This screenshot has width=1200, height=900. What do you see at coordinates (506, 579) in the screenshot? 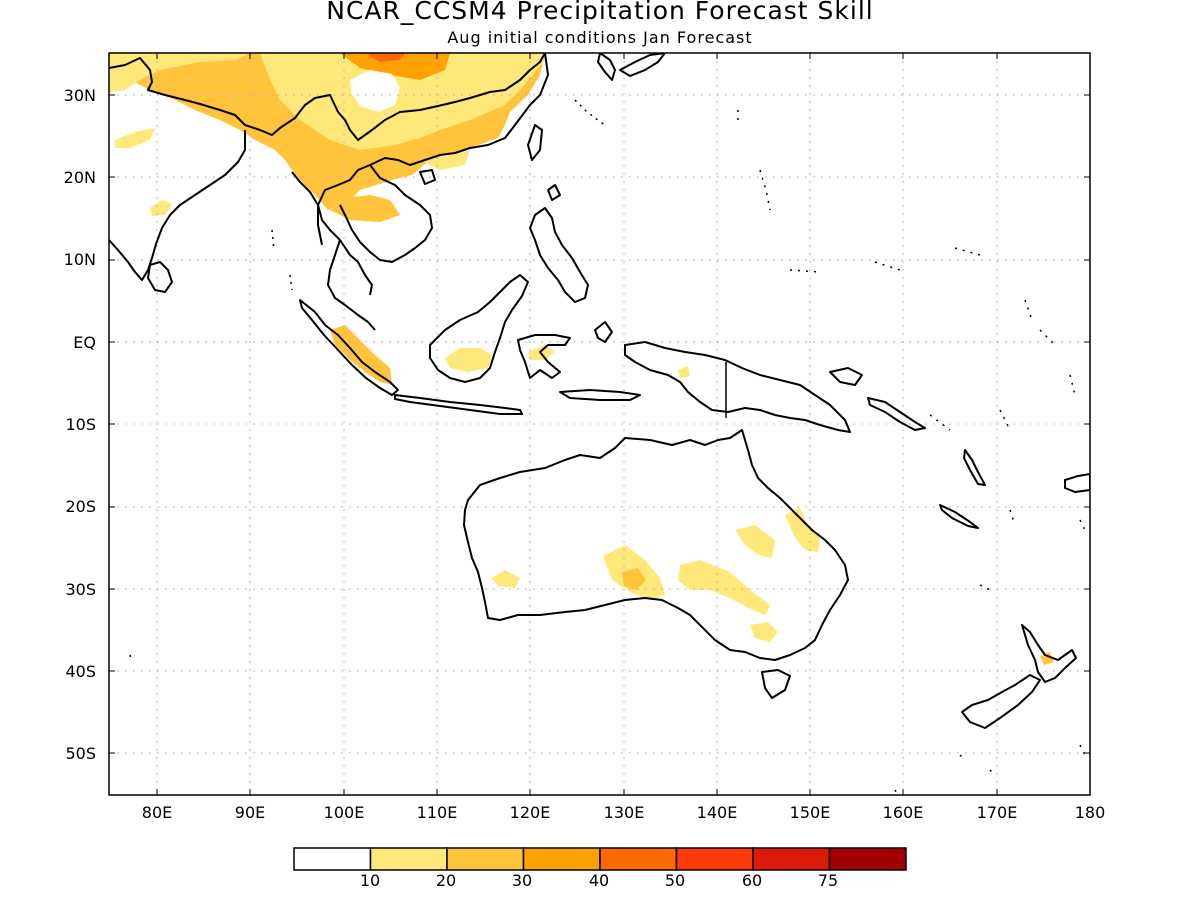
I see `skill-region-aus-w` at bounding box center [506, 579].